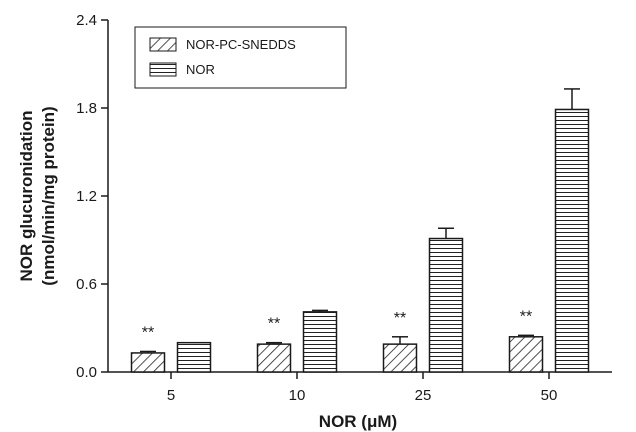 The width and height of the screenshot is (636, 432). What do you see at coordinates (163, 44) in the screenshot?
I see `legend-swatch-nor-pc-snedds` at bounding box center [163, 44].